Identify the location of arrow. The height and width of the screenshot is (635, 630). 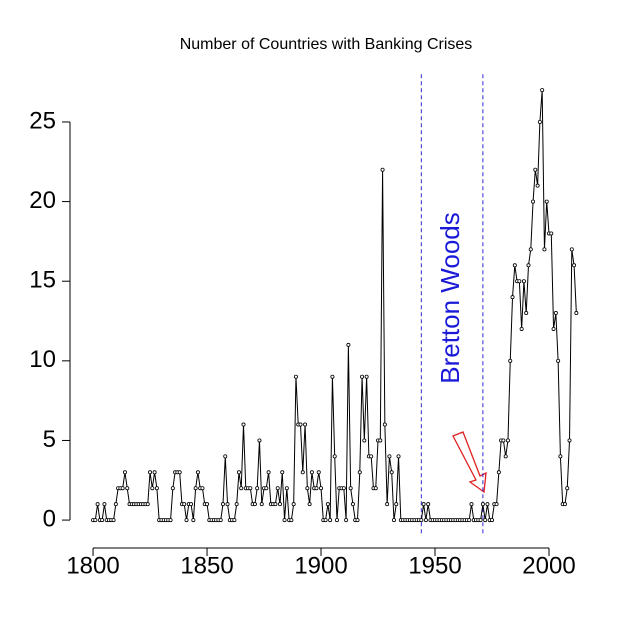
(469, 462).